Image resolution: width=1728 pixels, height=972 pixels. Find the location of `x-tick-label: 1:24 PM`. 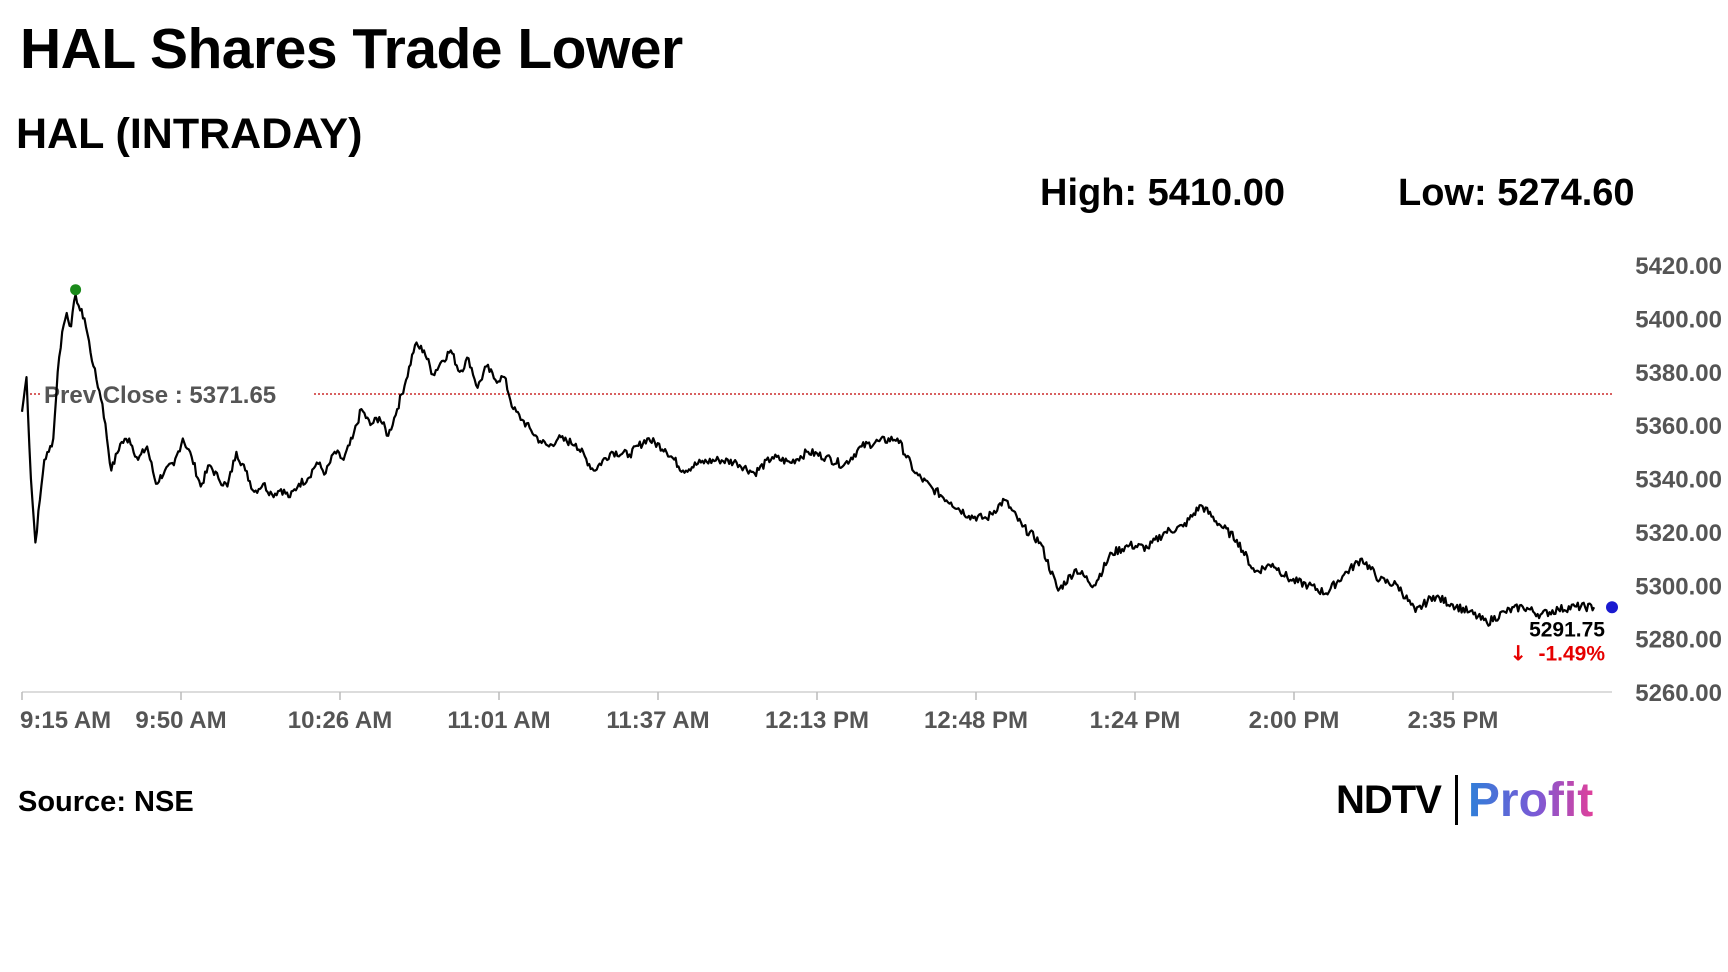

x-tick-label: 1:24 PM is located at coordinates (1135, 720).